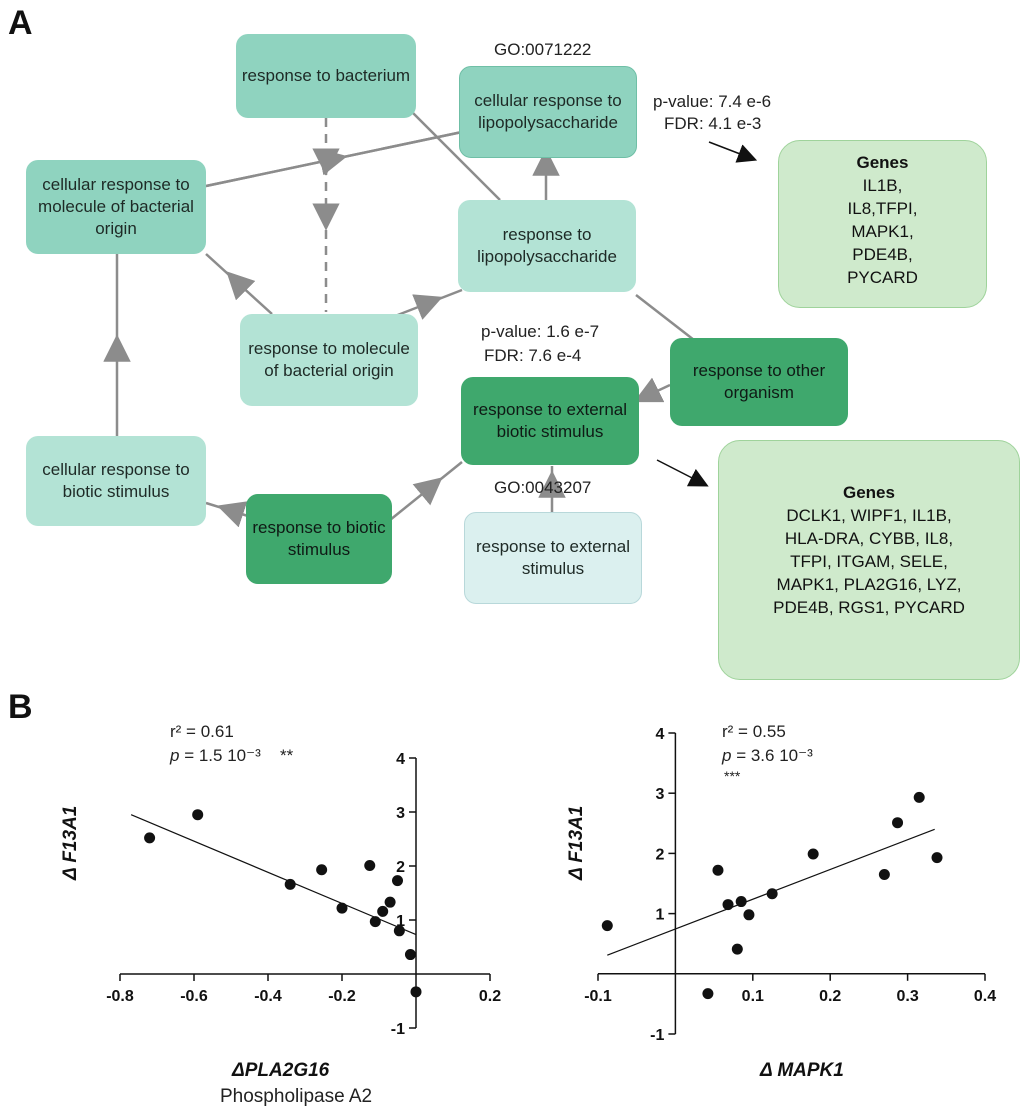 The image size is (1024, 1115). Describe the element at coordinates (682, 473) in the screenshot. I see `pointer-arrow-bottom` at that location.